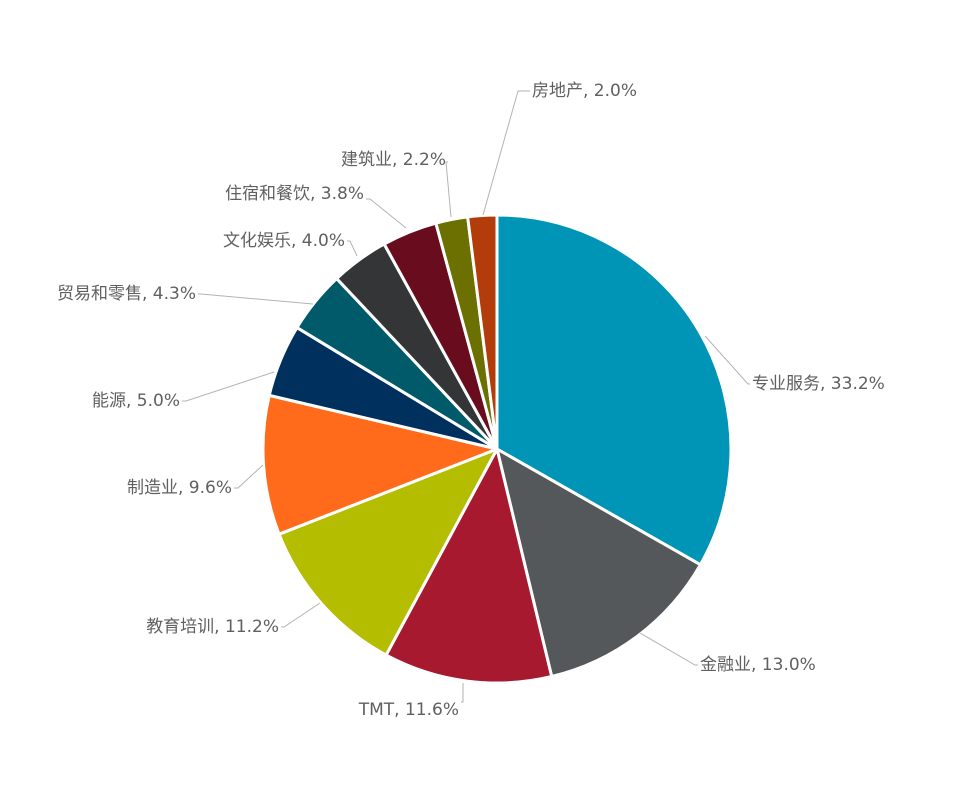 This screenshot has width=973, height=790. What do you see at coordinates (294, 194) in the screenshot?
I see `slice-label-9: 住宿和餐饮, 3.8%` at bounding box center [294, 194].